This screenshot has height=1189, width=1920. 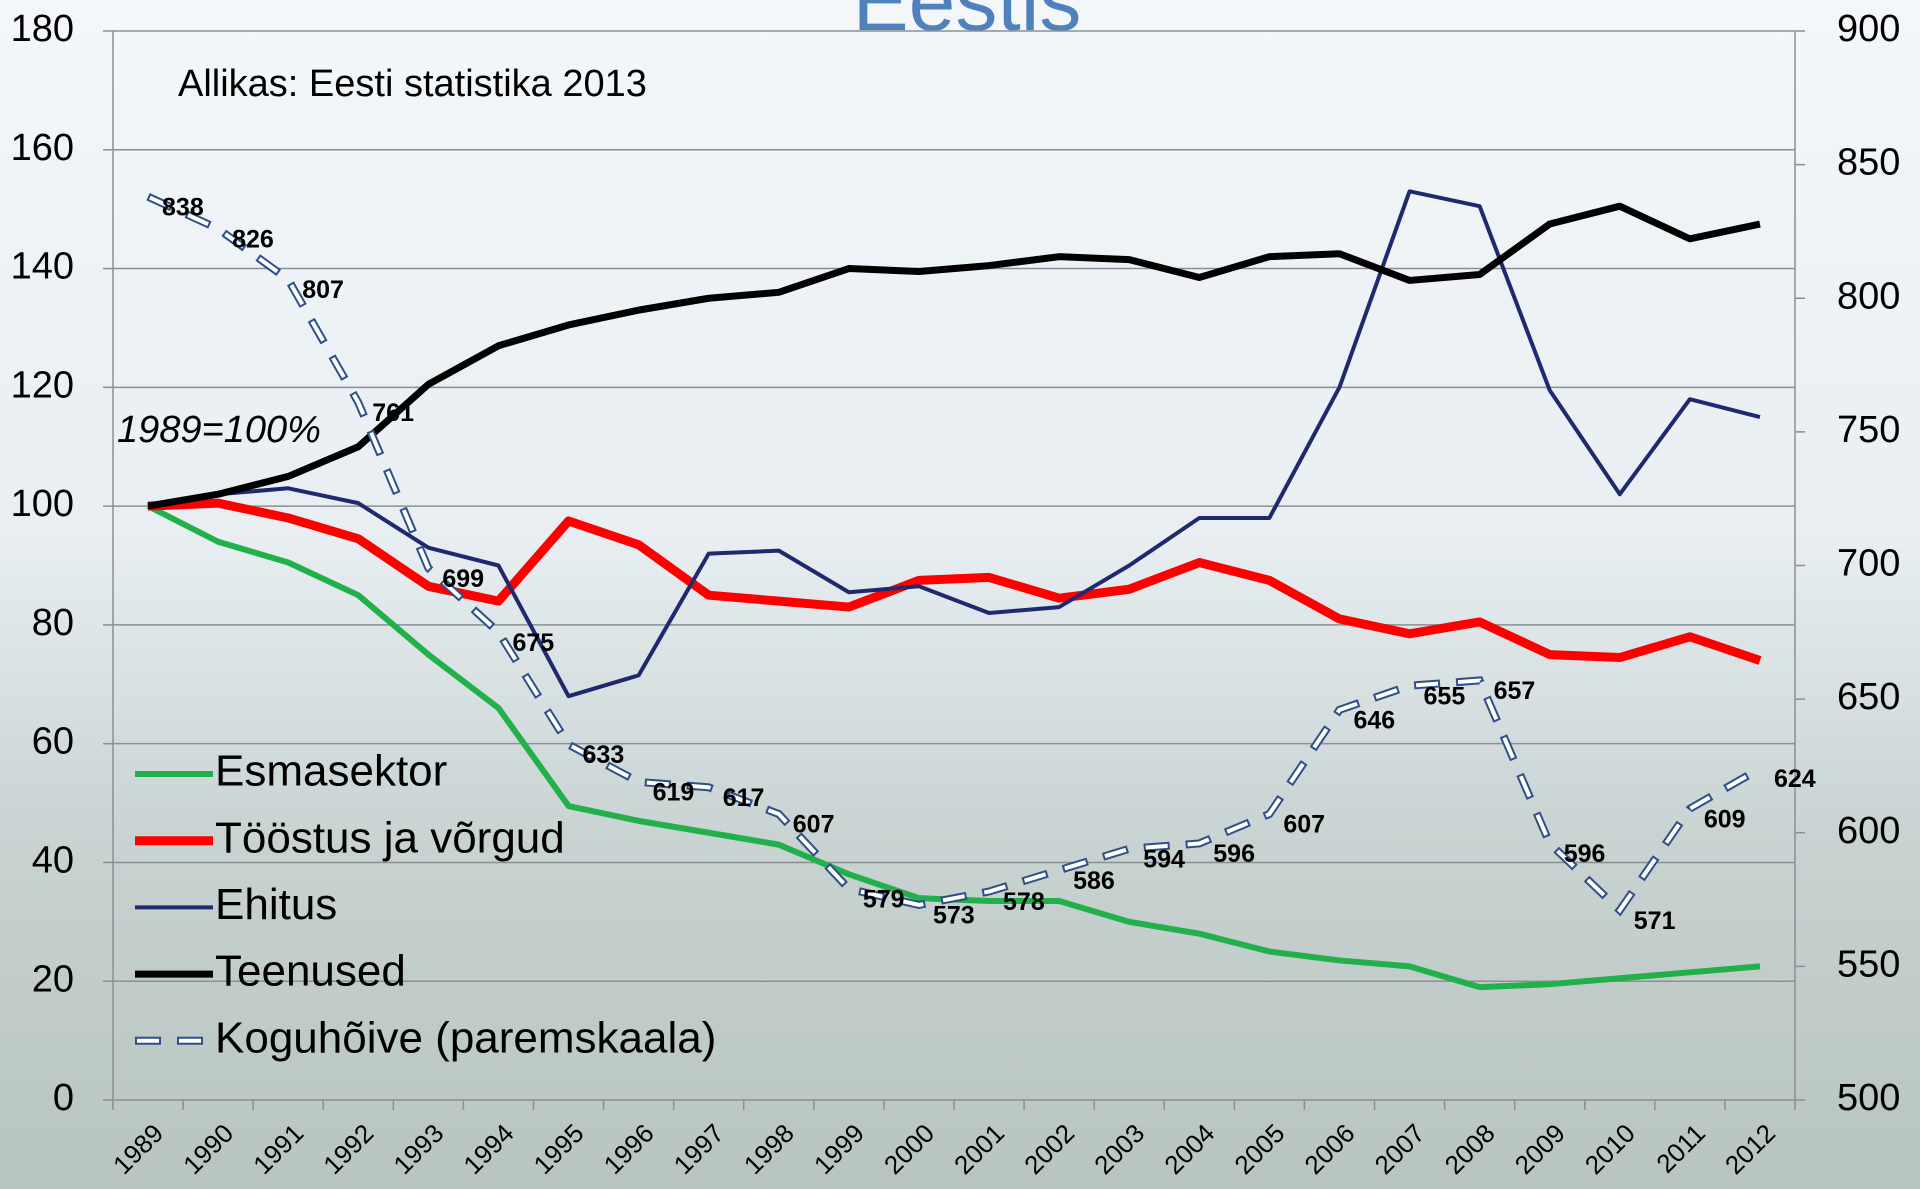 I want to click on y-tick-label: 120, so click(x=42, y=385).